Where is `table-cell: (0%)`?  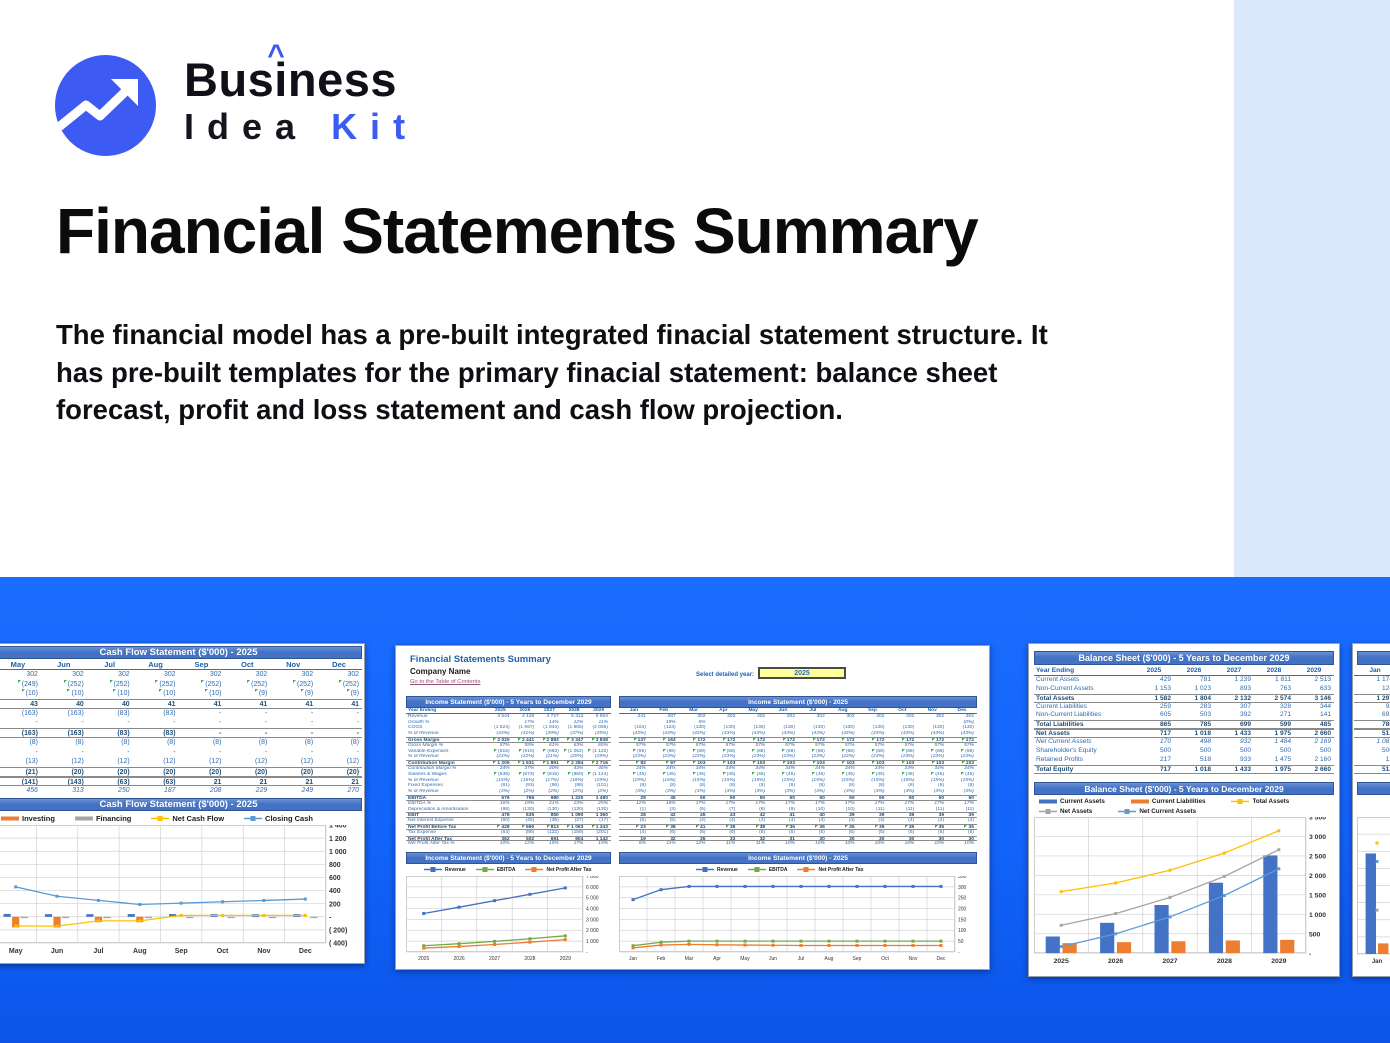
table-cell: (0%) is located at coordinates (968, 722).